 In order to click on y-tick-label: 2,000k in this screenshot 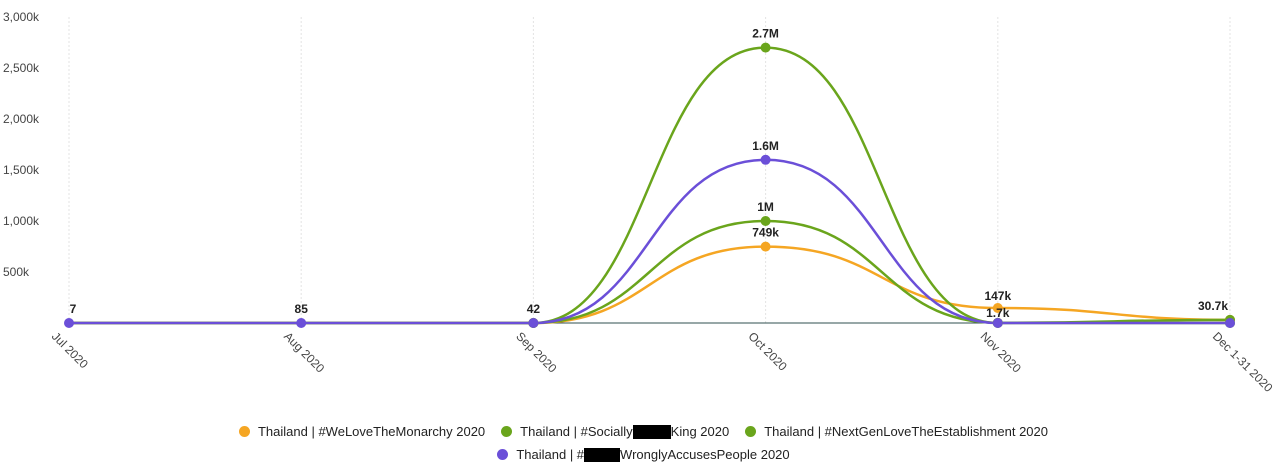, I will do `click(21, 119)`.